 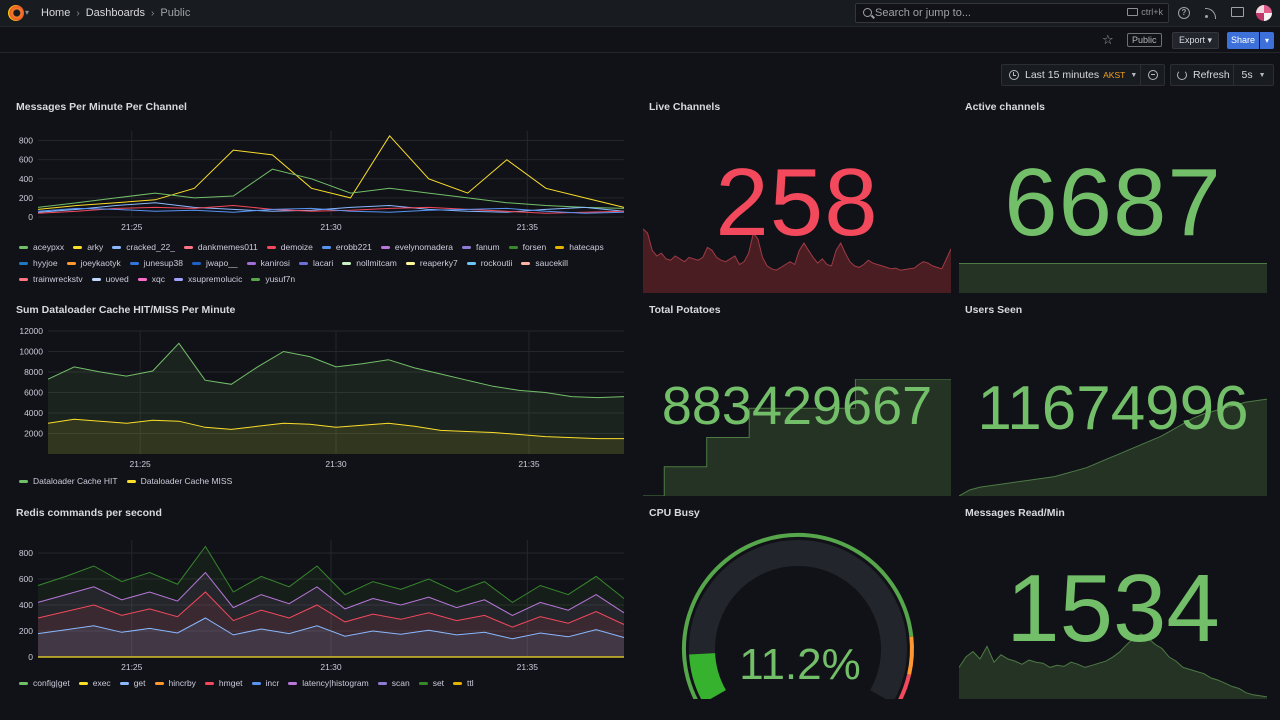 What do you see at coordinates (369, 263) in the screenshot?
I see `legend-item: nollmitcam` at bounding box center [369, 263].